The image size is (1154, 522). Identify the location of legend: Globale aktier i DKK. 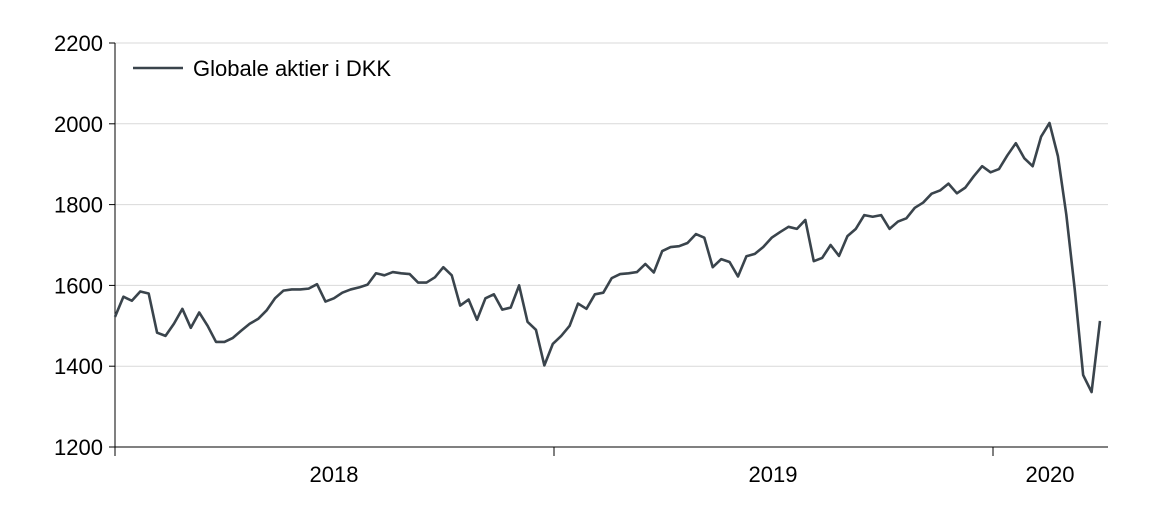
(262, 68).